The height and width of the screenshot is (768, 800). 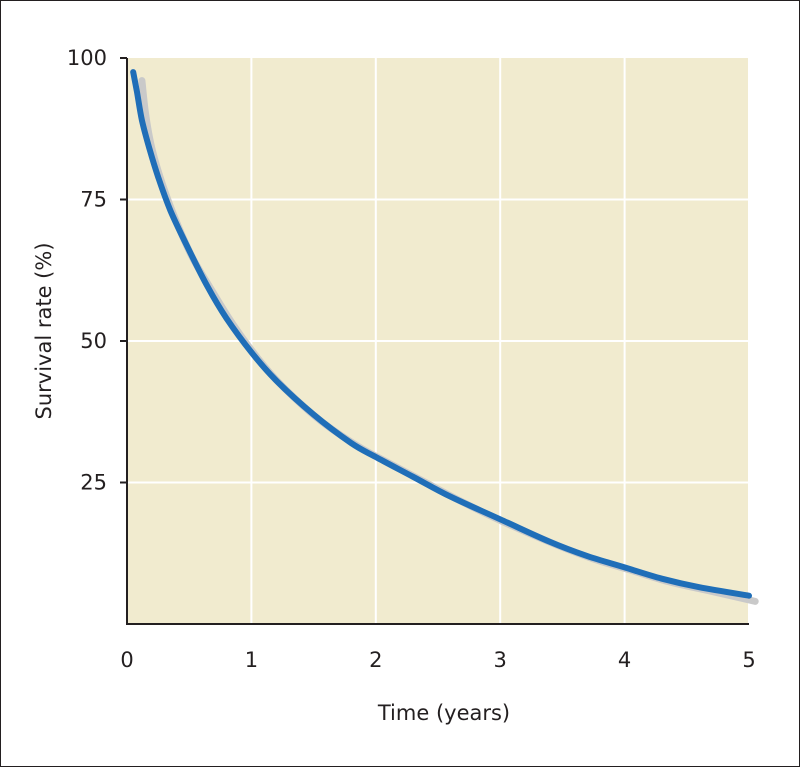 I want to click on x-axis-title: Time (years), so click(x=443, y=713).